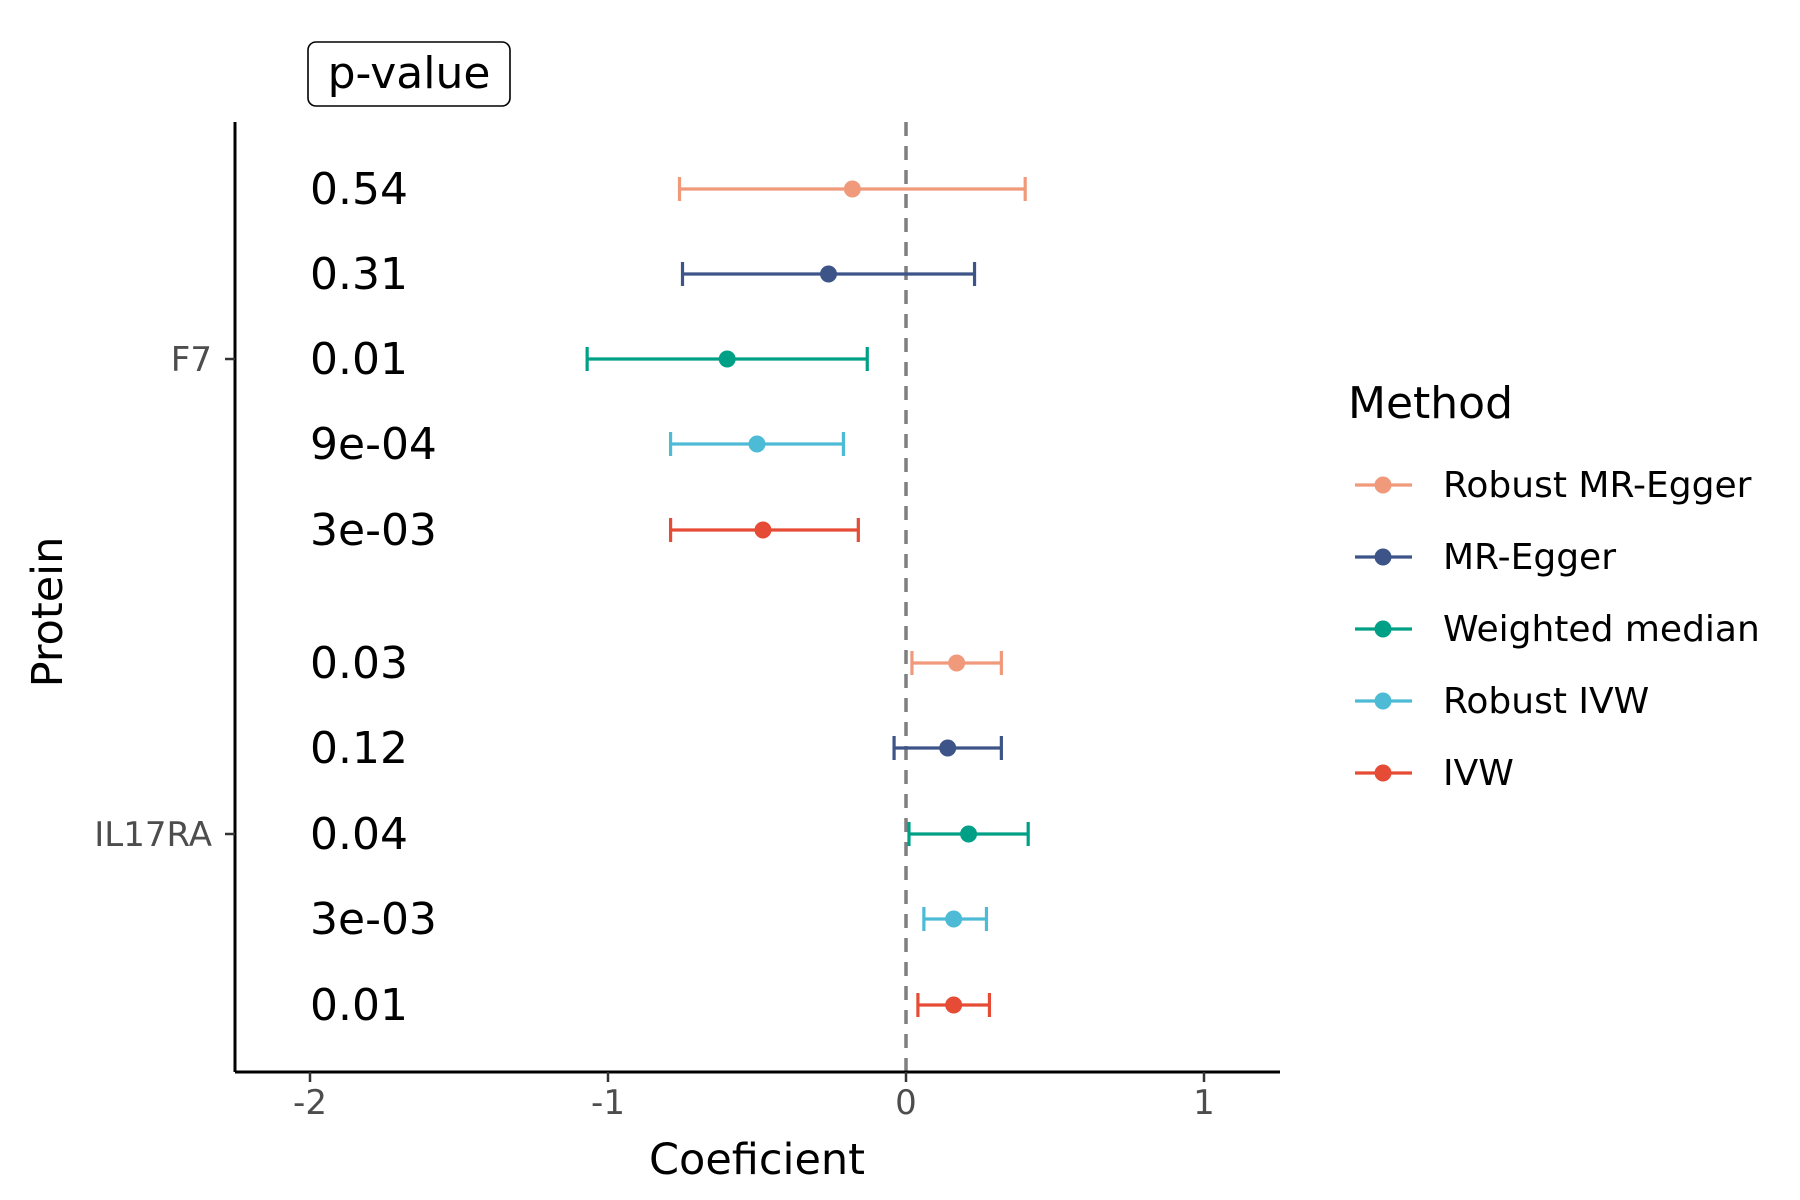 This screenshot has height=1200, width=1800. What do you see at coordinates (1601, 629) in the screenshot?
I see `legend-item-label: Weighted median` at bounding box center [1601, 629].